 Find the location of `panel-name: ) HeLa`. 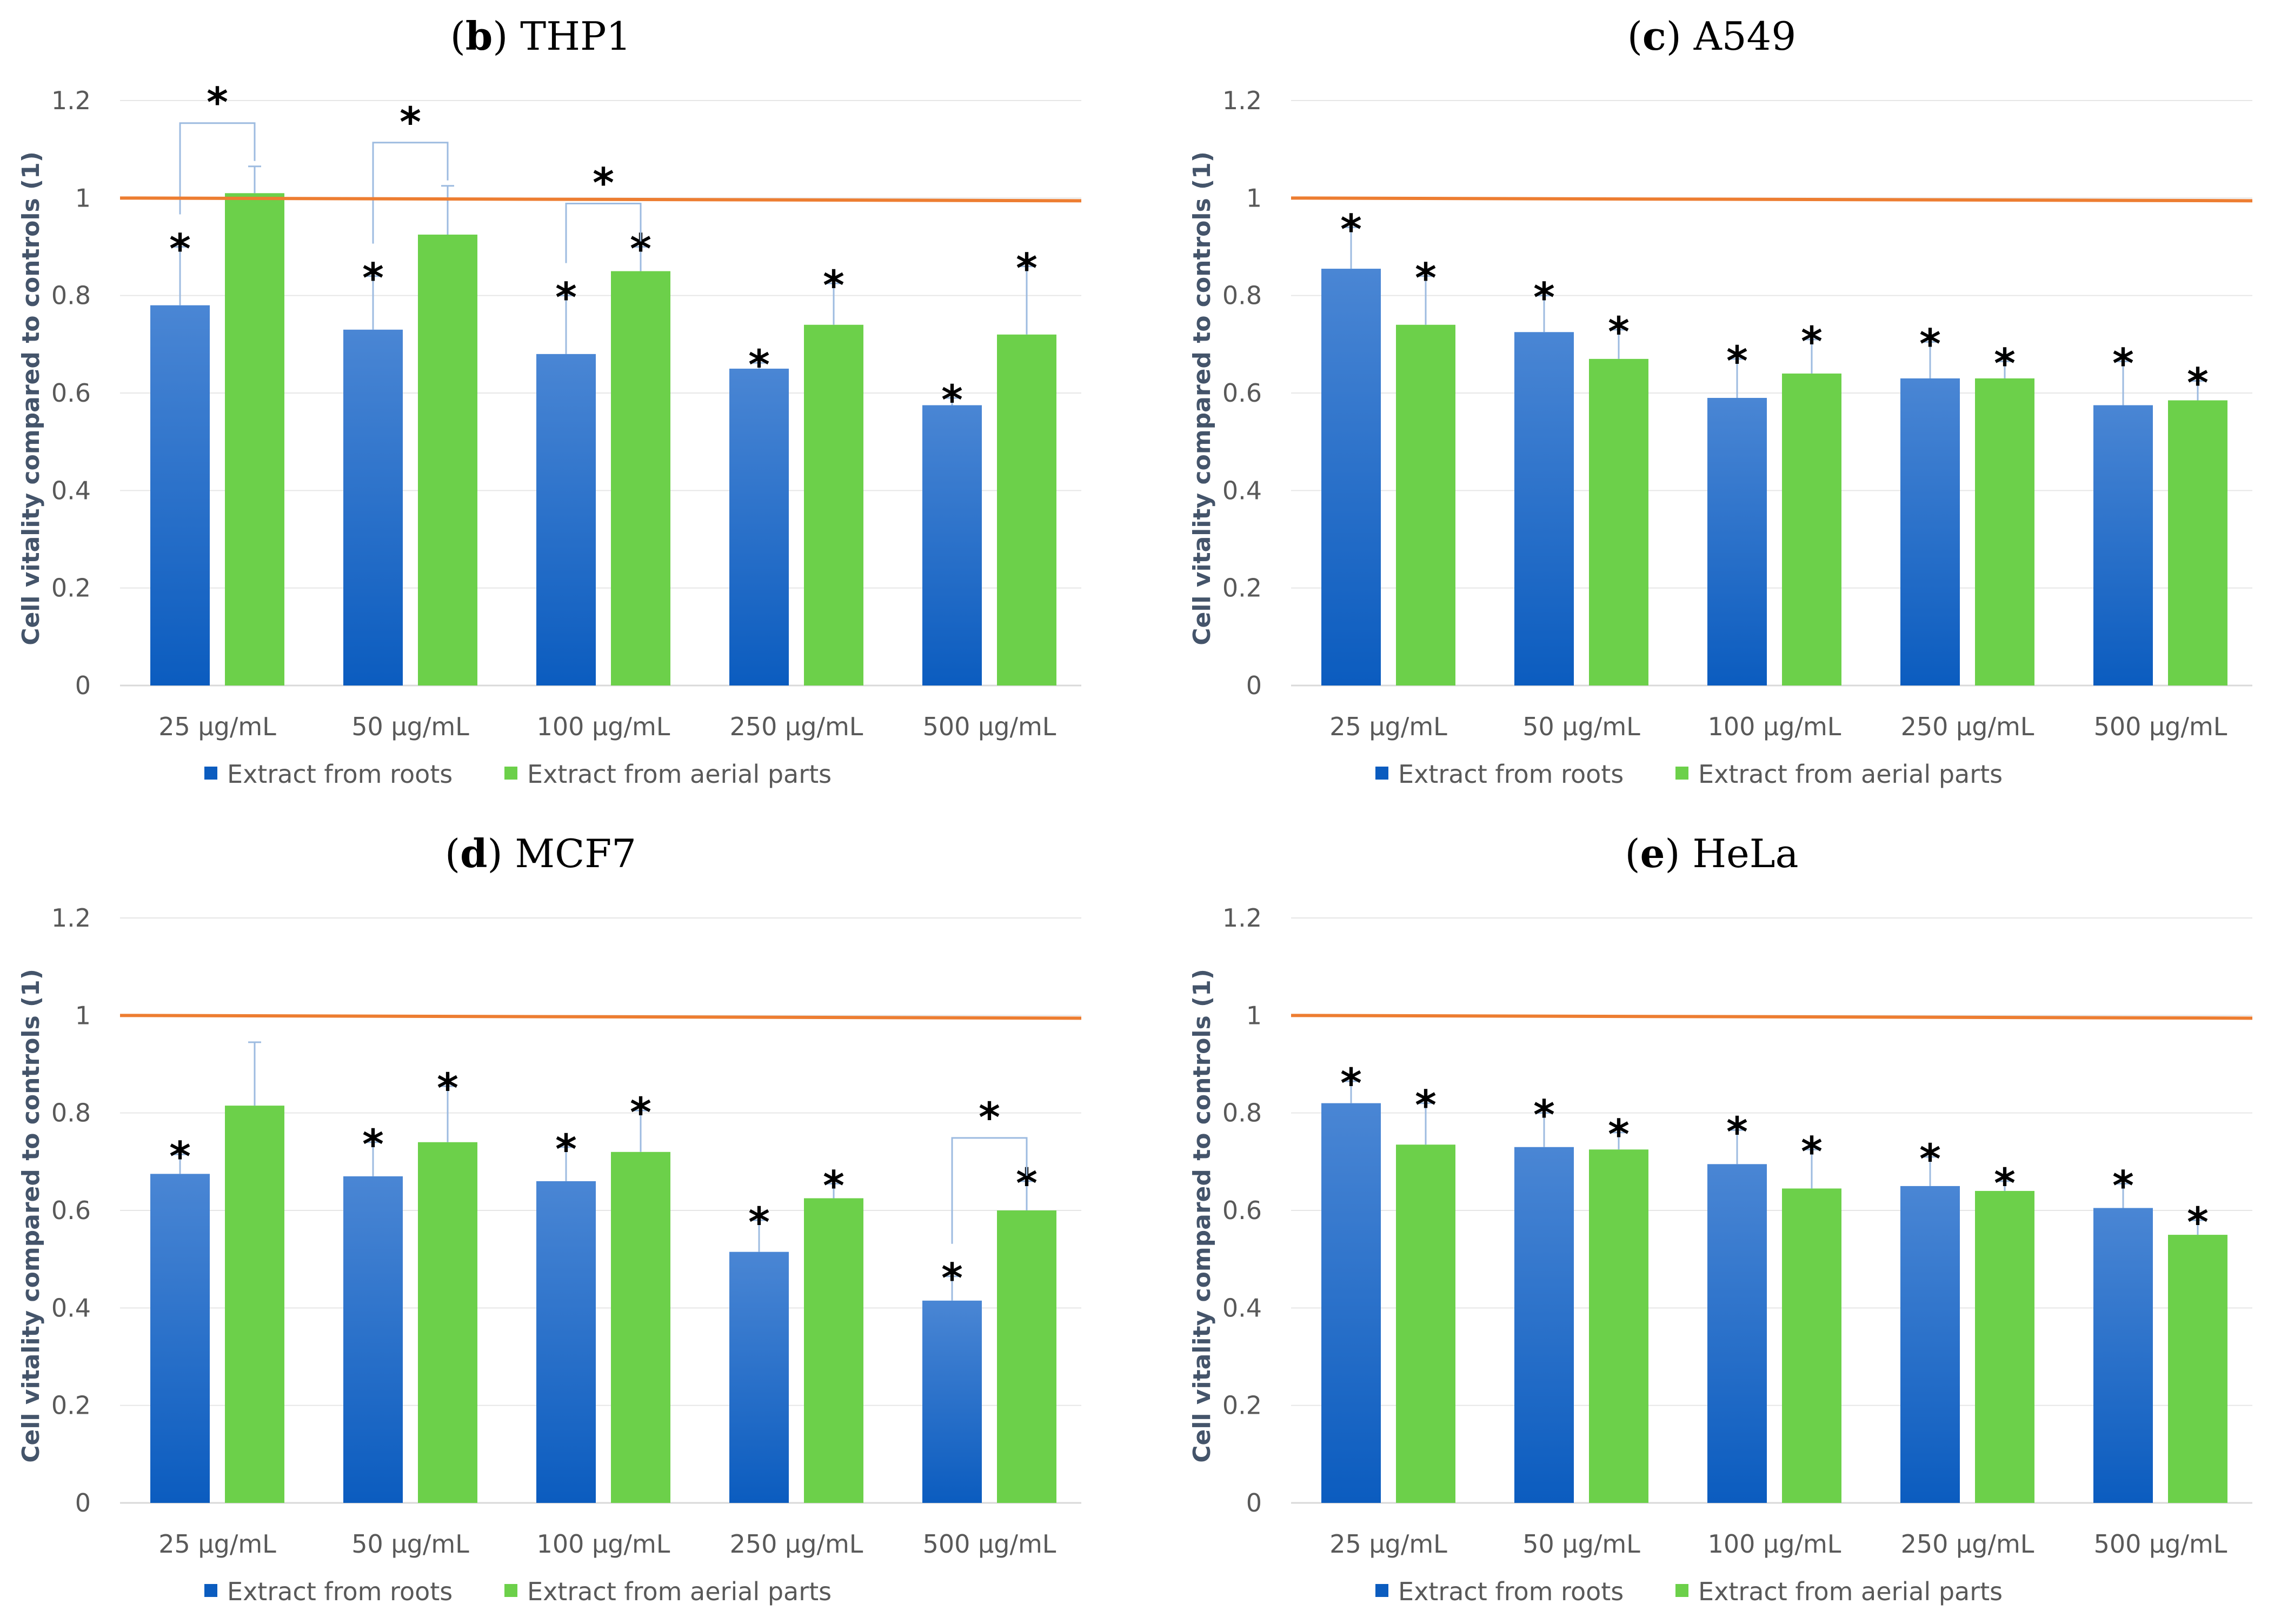

panel-name: ) HeLa is located at coordinates (1731, 853).